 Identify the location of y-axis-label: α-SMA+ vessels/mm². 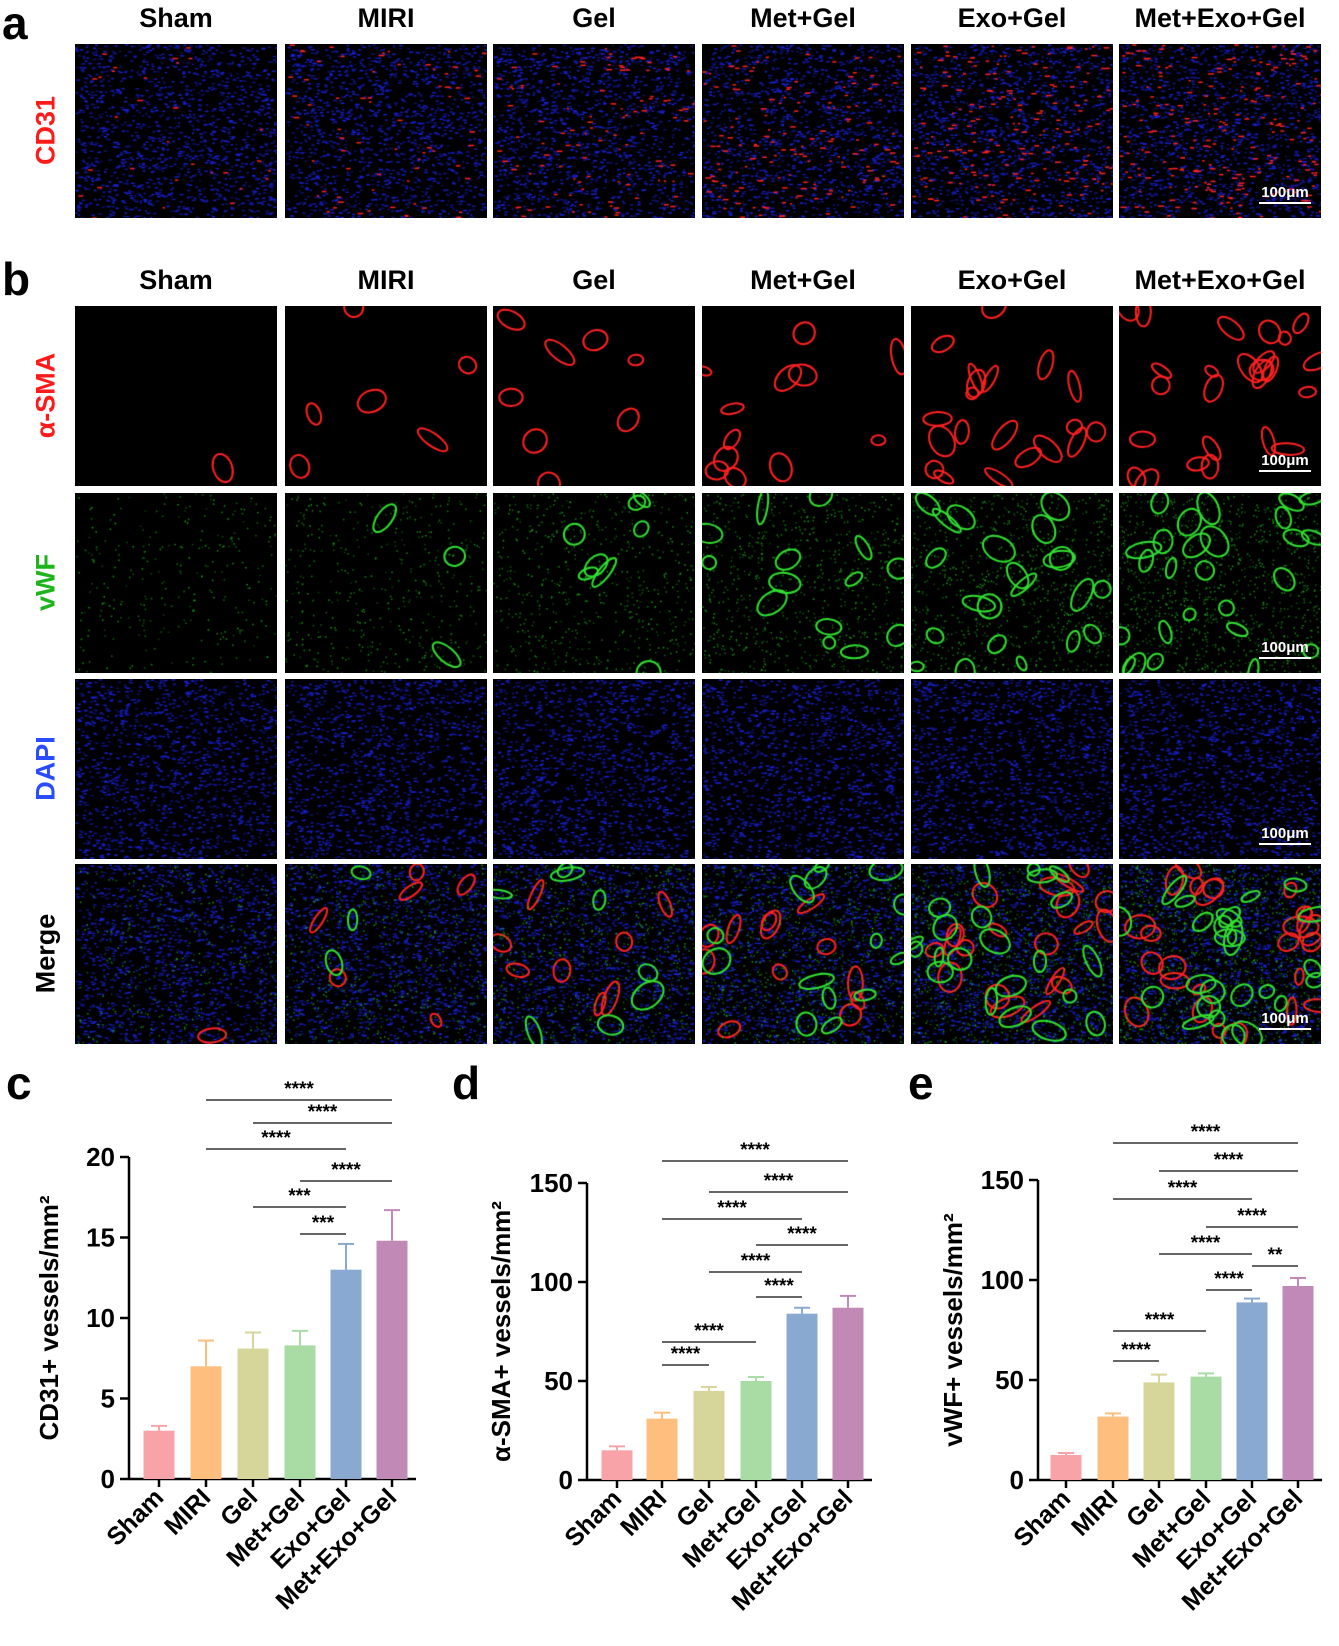
(501, 1331).